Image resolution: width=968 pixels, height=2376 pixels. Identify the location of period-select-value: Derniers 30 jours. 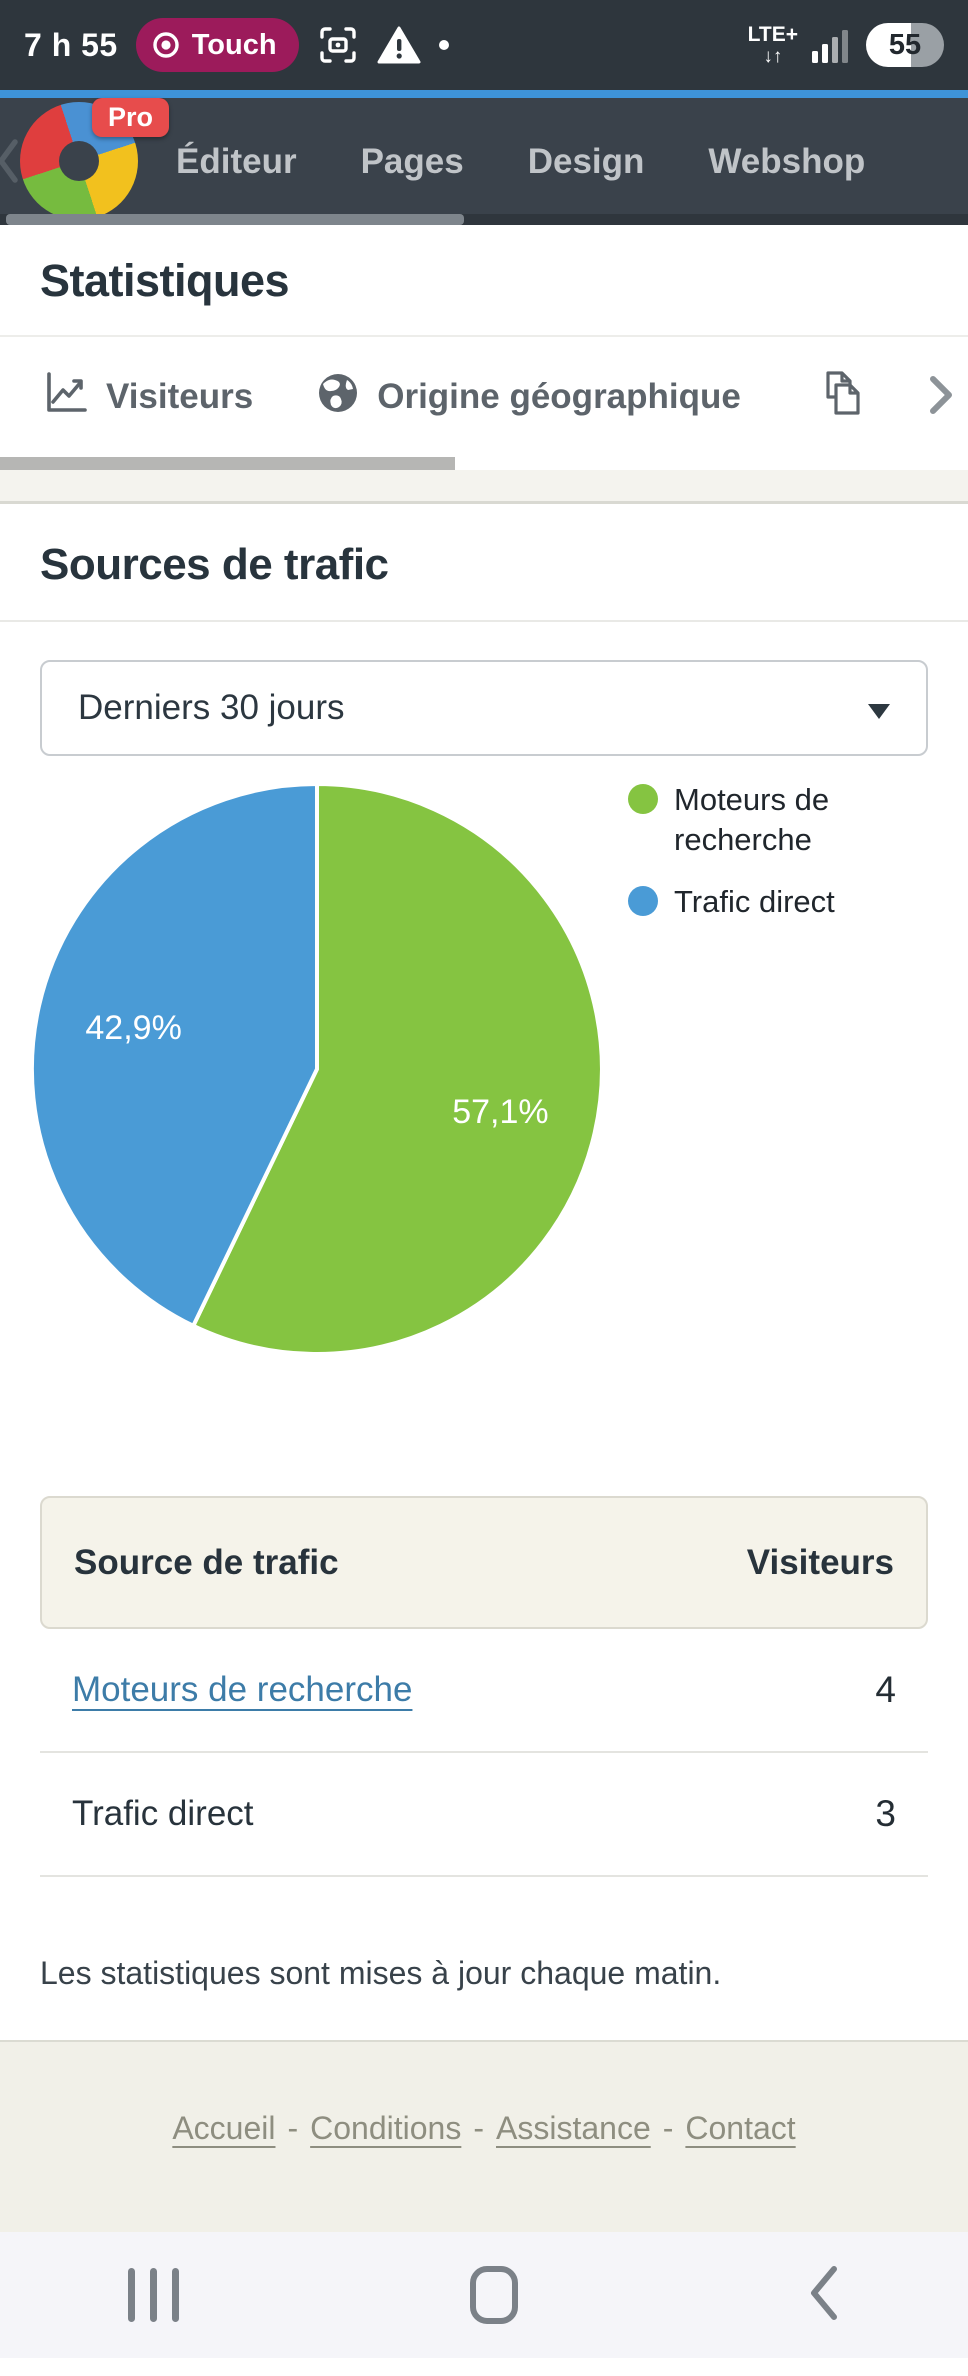
(211, 707).